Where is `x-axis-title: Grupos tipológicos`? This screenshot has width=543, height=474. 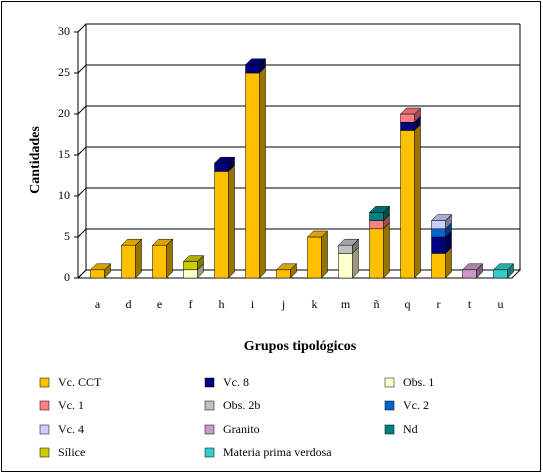
x-axis-title: Grupos tipológicos is located at coordinates (300, 346).